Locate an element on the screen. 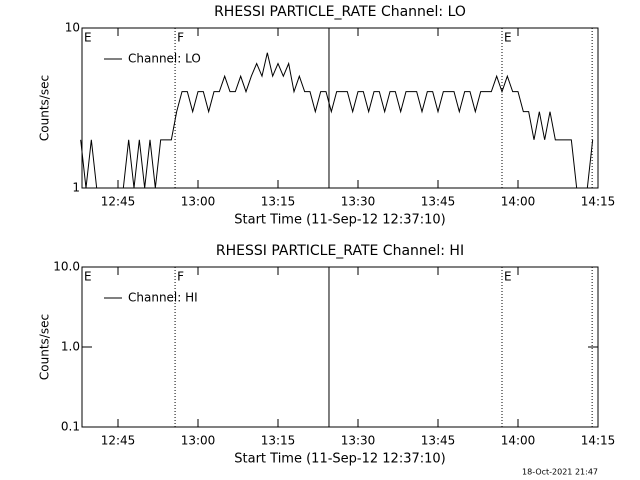  y-tick-label: 1.0 is located at coordinates (70, 347).